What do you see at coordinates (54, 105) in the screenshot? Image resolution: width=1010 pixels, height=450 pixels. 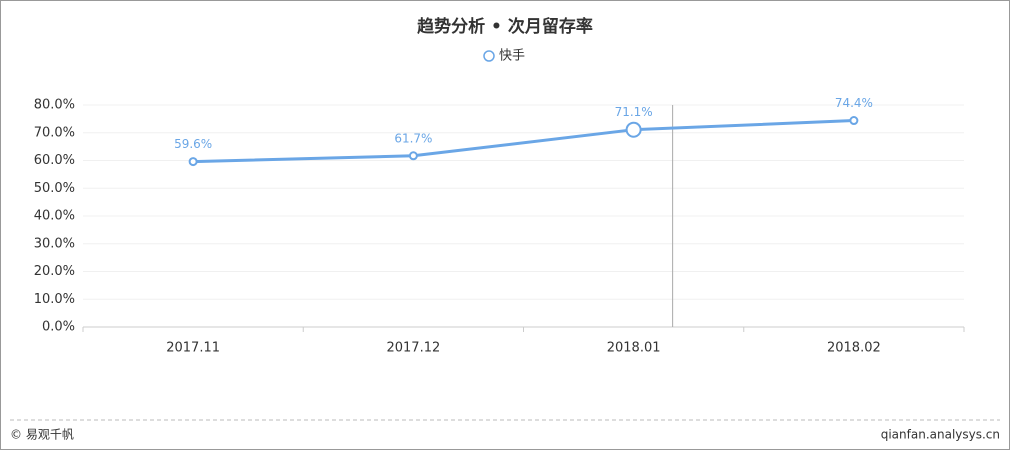 I see `y-tick-label: 80.0%` at bounding box center [54, 105].